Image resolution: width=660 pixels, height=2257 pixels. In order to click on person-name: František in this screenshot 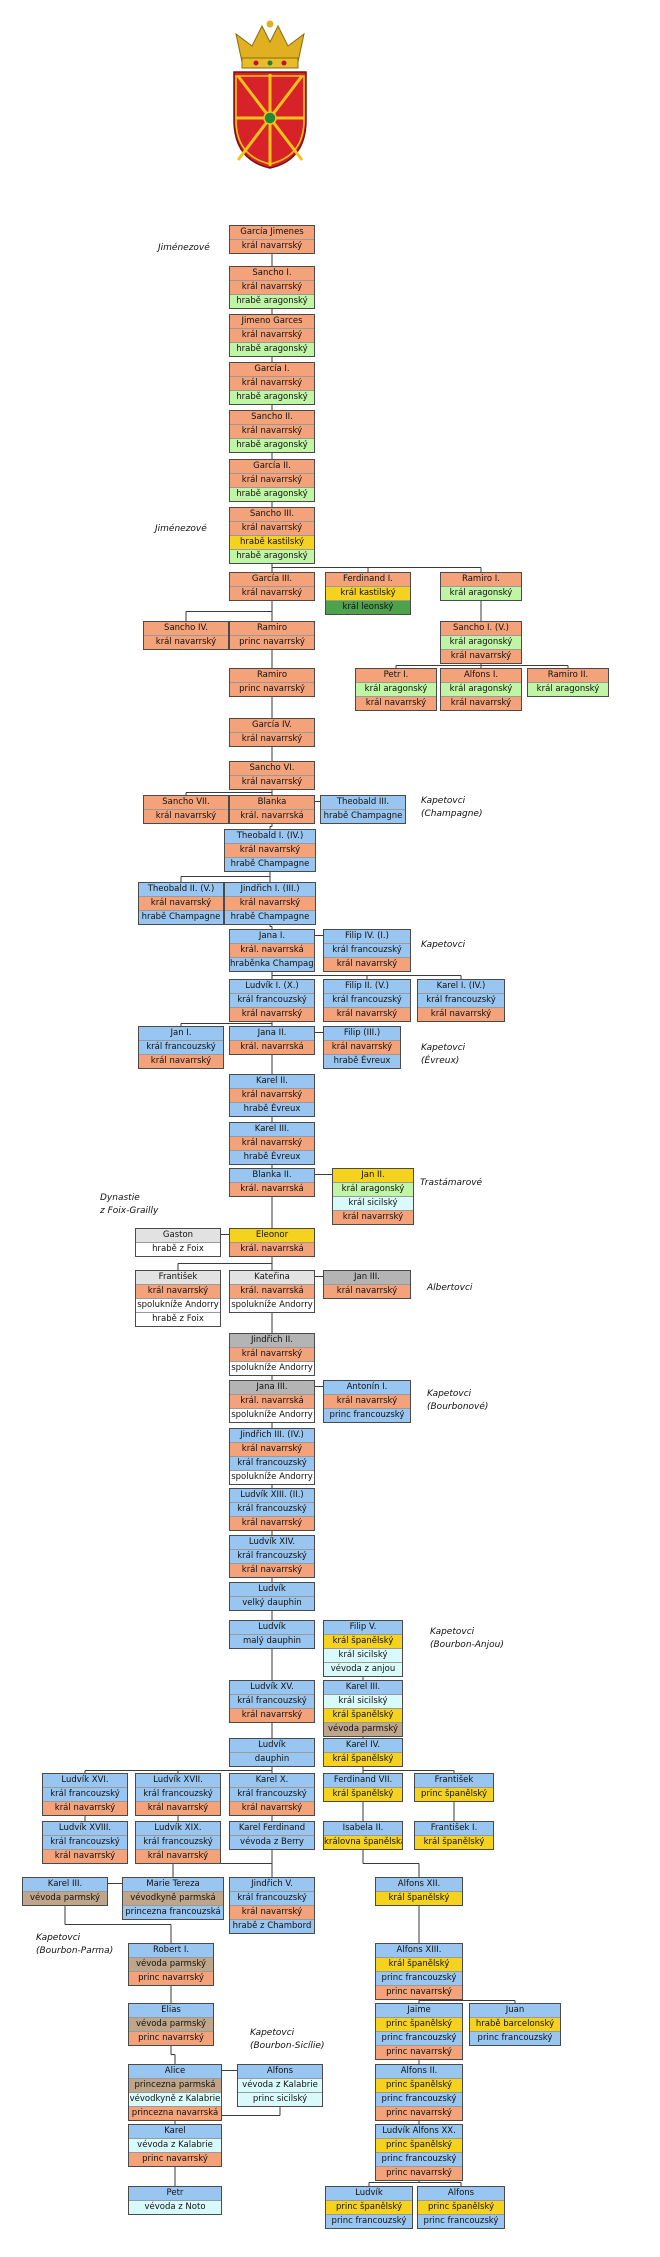, I will do `click(178, 1277)`.